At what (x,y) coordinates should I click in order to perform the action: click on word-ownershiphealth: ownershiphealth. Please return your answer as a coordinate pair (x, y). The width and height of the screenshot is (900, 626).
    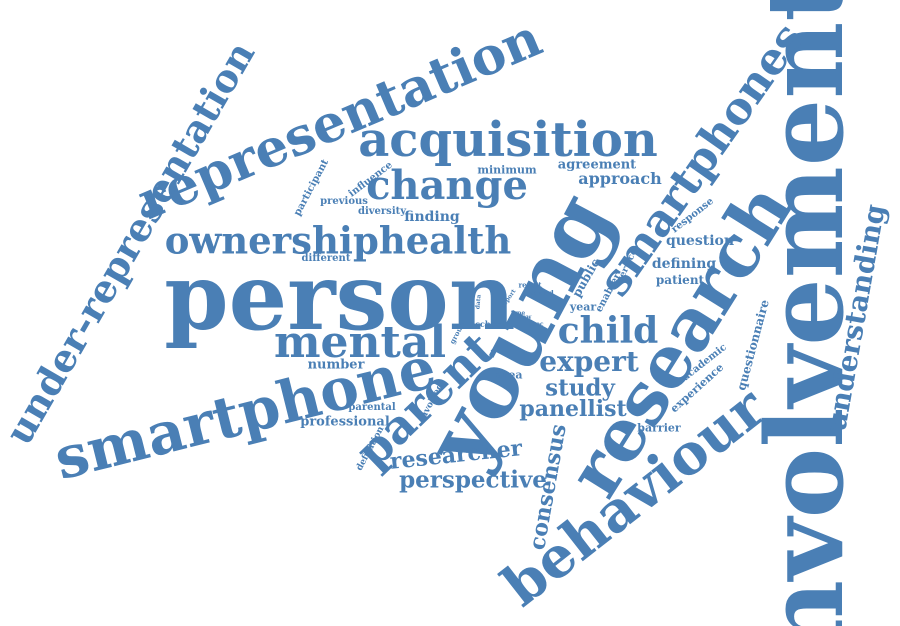
    Looking at the image, I should click on (338, 240).